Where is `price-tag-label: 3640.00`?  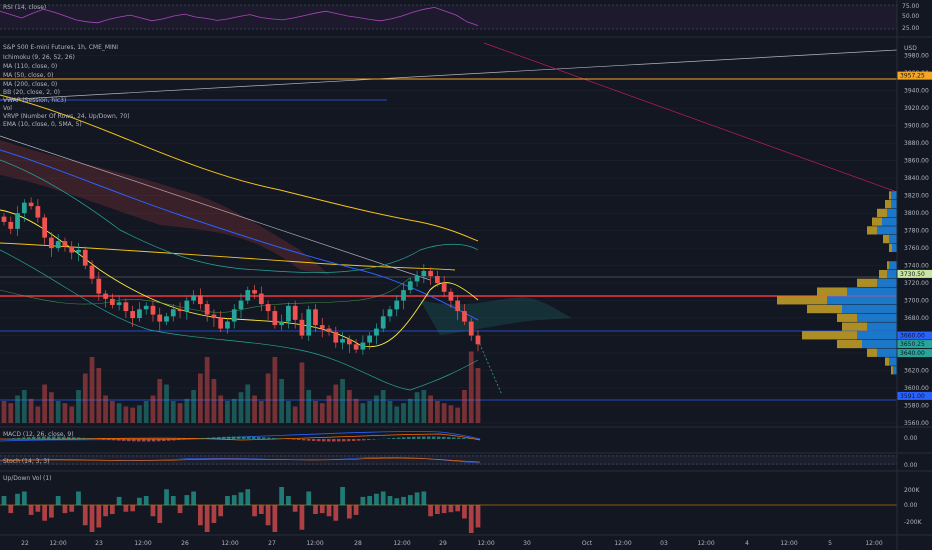 price-tag-label: 3640.00 is located at coordinates (912, 353).